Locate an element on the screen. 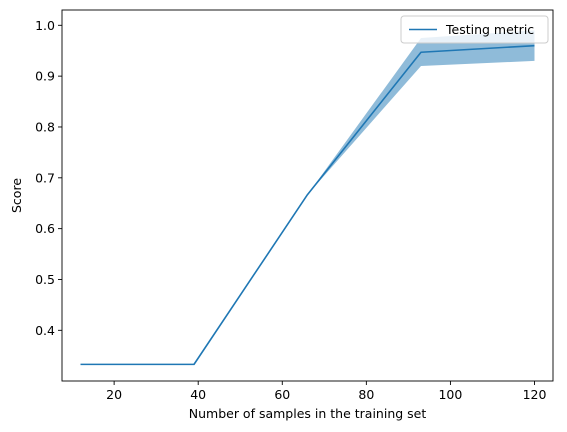 This screenshot has height=432, width=567. y-tick-label: 0.9 is located at coordinates (45, 76).